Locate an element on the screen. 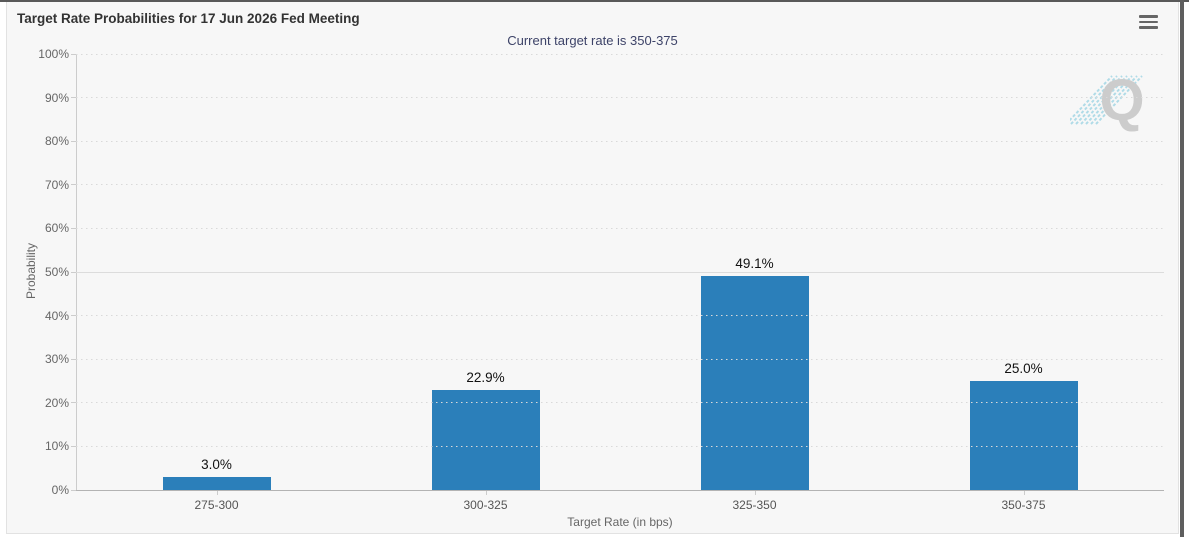 Image resolution: width=1189 pixels, height=537 pixels. x-axis-line is located at coordinates (620, 490).